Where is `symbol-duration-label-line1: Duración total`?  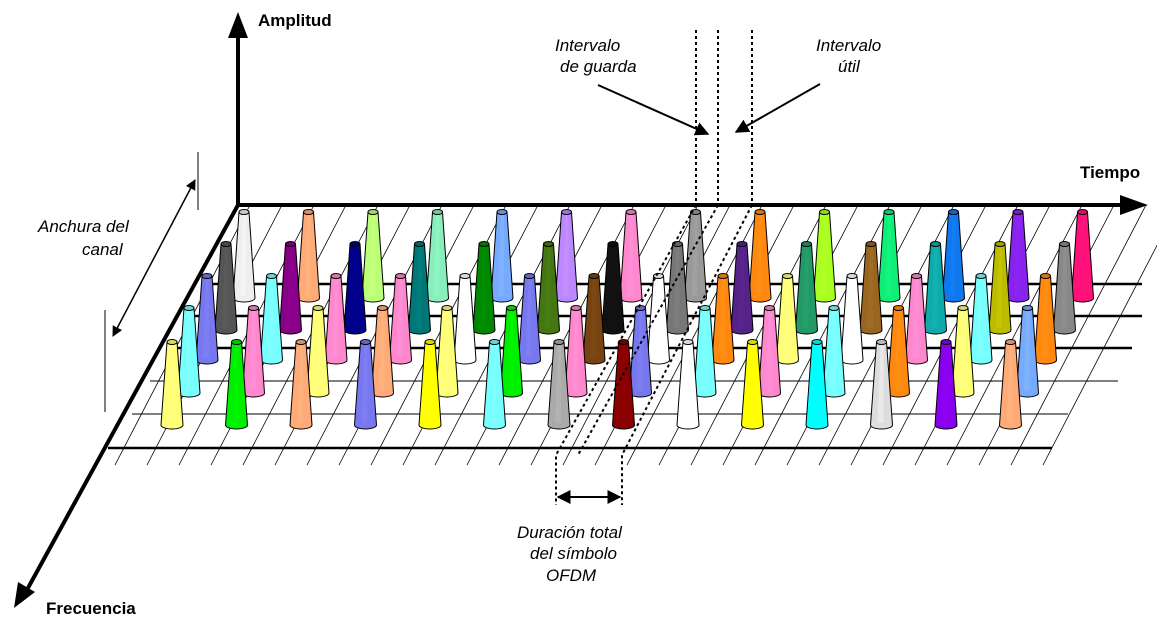 symbol-duration-label-line1: Duración total is located at coordinates (570, 532).